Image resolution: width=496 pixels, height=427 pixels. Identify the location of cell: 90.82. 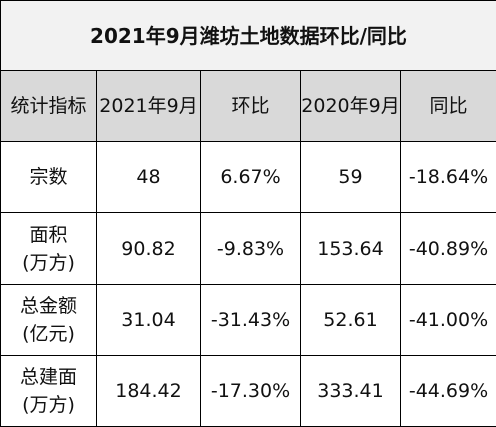
(148, 248).